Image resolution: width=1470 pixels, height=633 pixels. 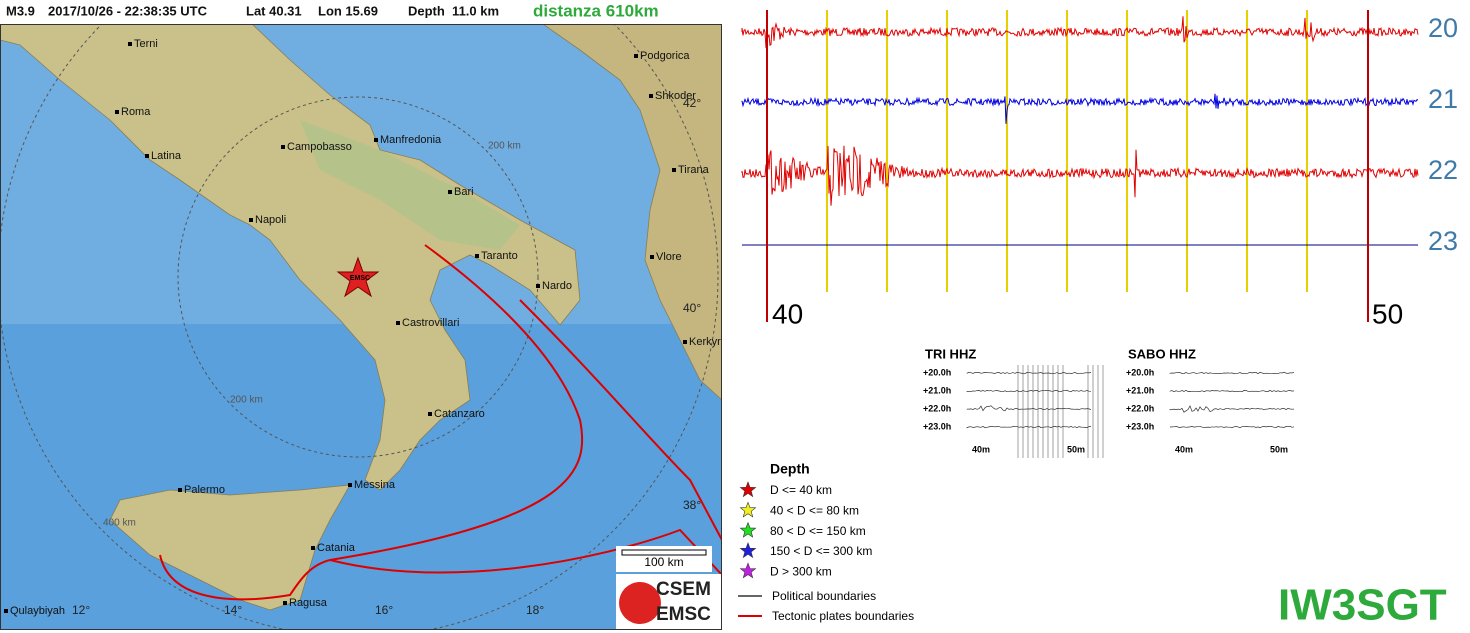 I want to click on latitude: Lat 40.31, so click(x=274, y=10).